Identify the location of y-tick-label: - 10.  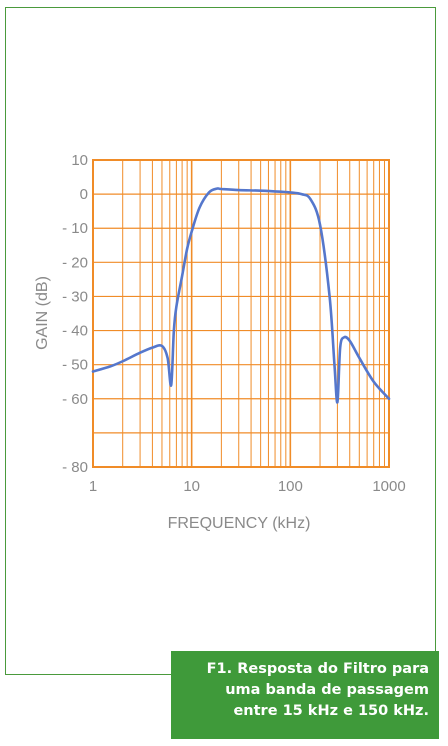
(75, 228).